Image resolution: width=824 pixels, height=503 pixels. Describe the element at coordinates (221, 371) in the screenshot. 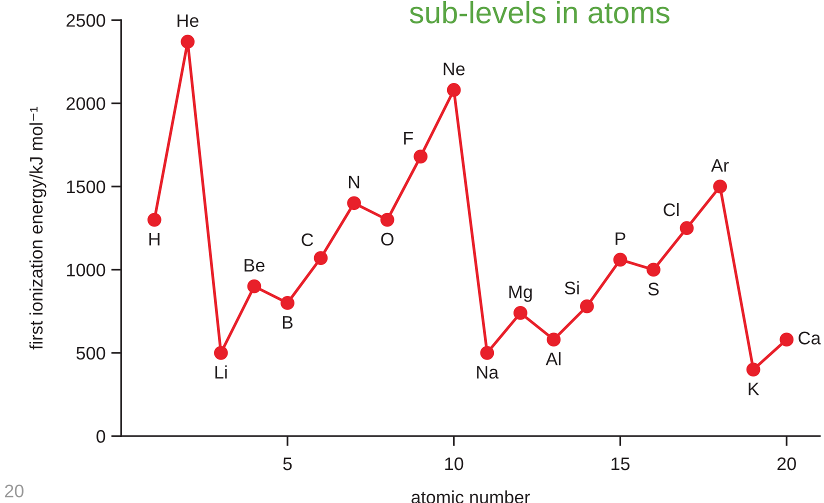

I see `annotation: Li` at that location.